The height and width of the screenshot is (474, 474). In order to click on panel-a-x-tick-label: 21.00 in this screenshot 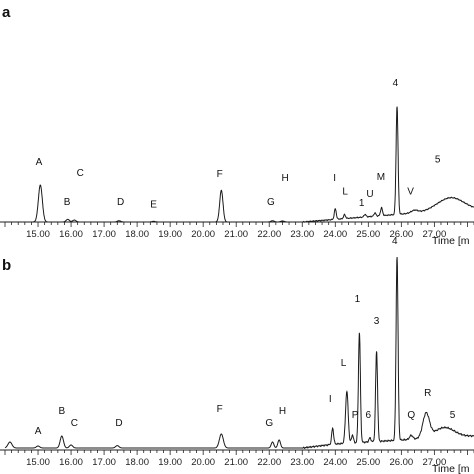, I will do `click(236, 234)`.